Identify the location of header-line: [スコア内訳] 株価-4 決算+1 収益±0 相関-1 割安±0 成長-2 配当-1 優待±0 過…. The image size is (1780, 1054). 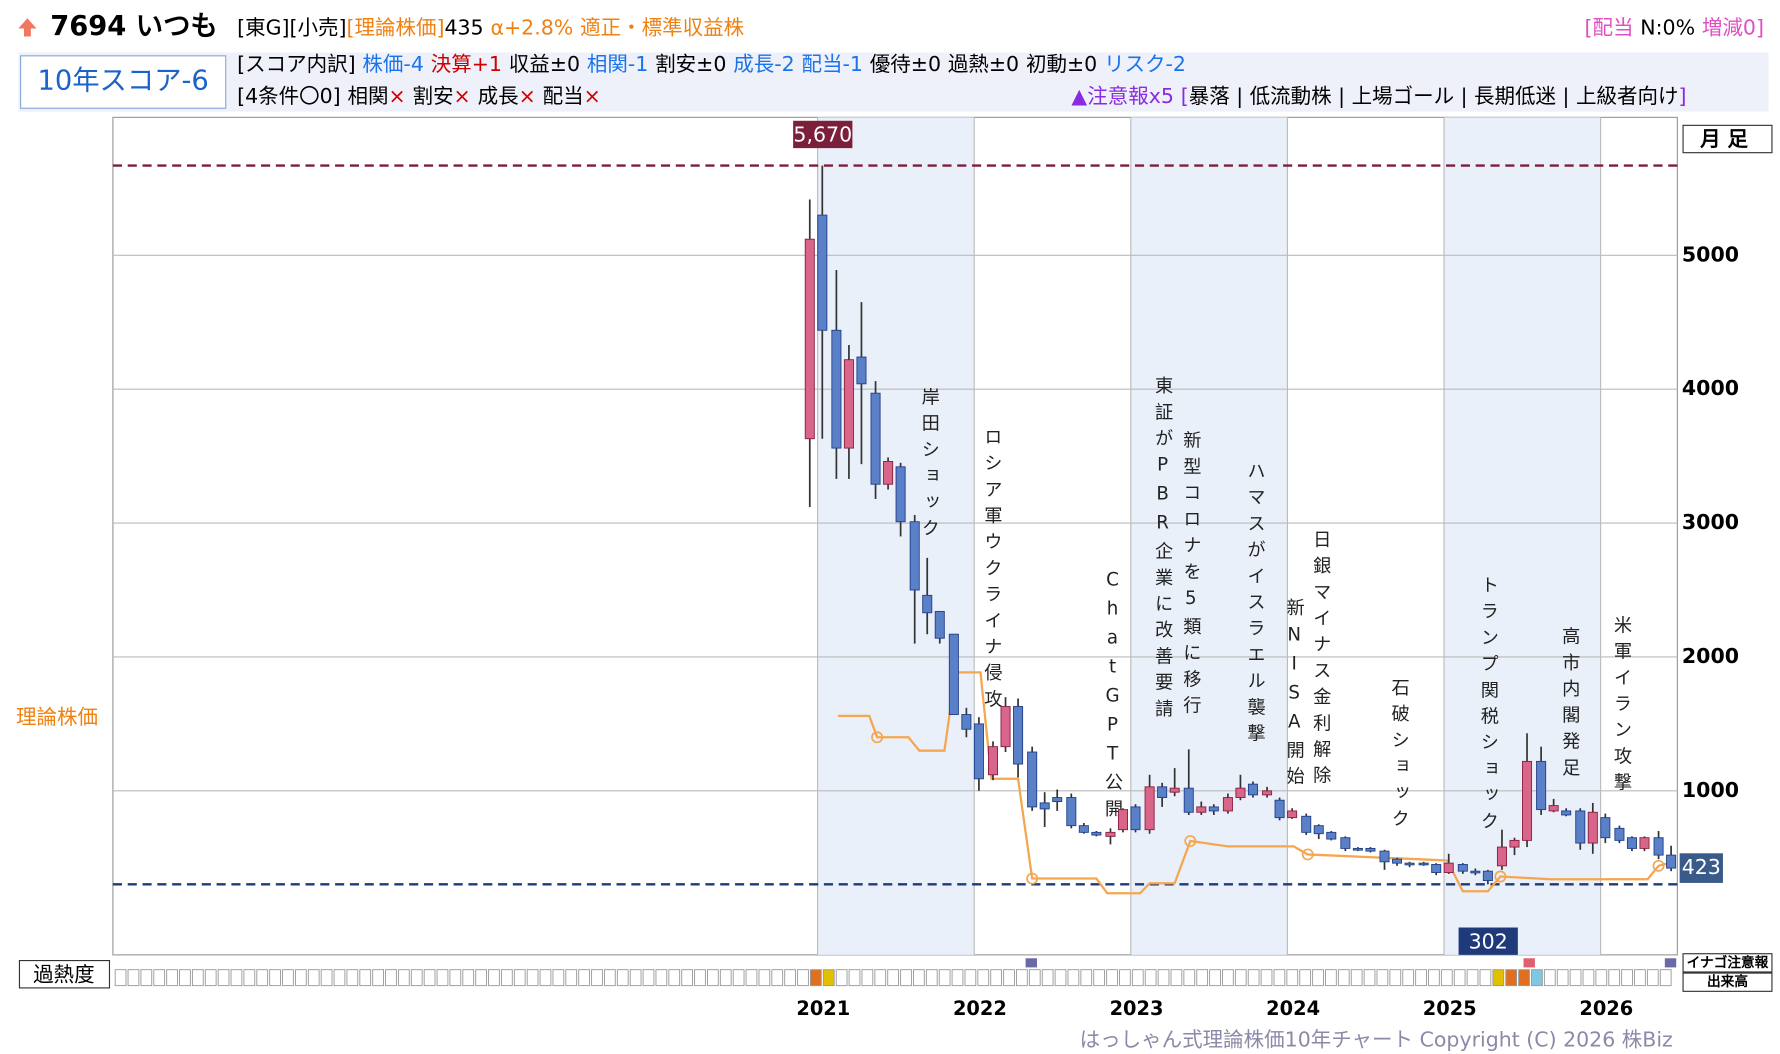
(711, 64).